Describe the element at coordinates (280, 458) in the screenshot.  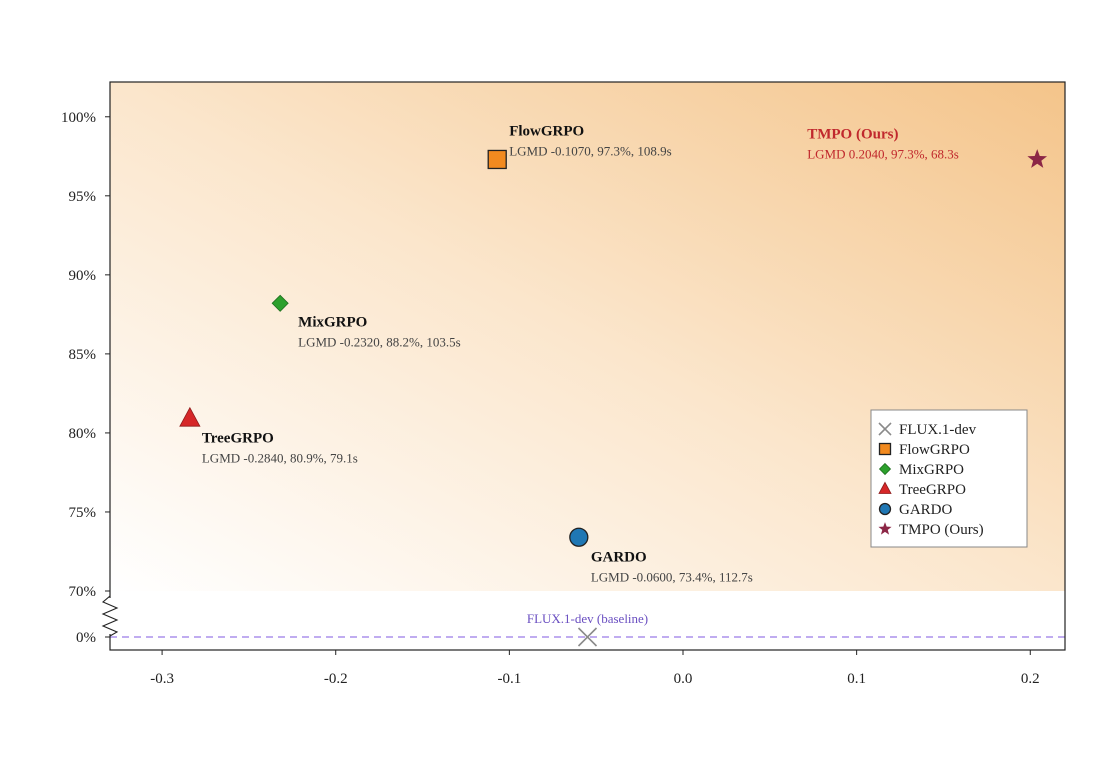
I see `point-stats: LGMD -0.2840, 80.9%, 79.1s` at that location.